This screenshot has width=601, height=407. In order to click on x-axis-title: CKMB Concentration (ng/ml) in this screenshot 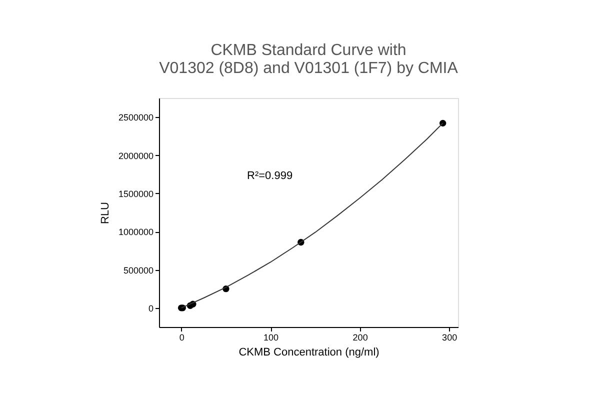, I will do `click(309, 352)`.